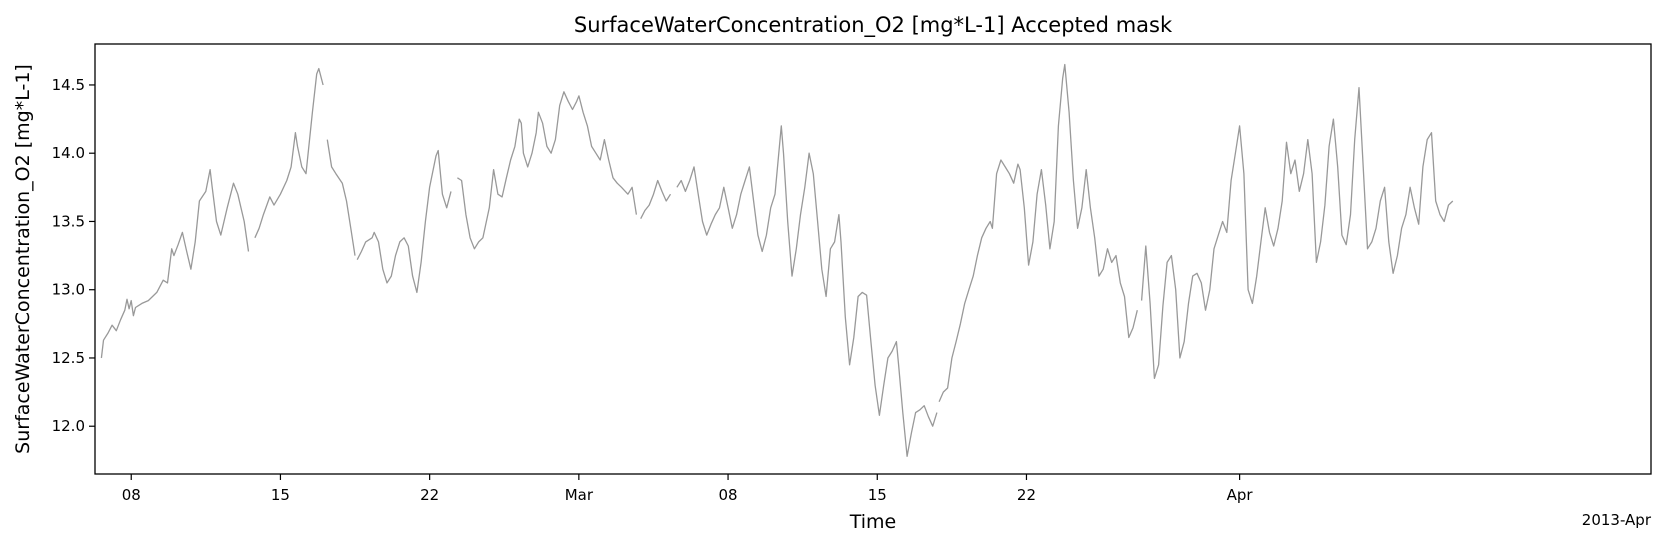 The width and height of the screenshot is (1666, 546). What do you see at coordinates (68, 153) in the screenshot?
I see `y-tick-label-5: 14.0` at bounding box center [68, 153].